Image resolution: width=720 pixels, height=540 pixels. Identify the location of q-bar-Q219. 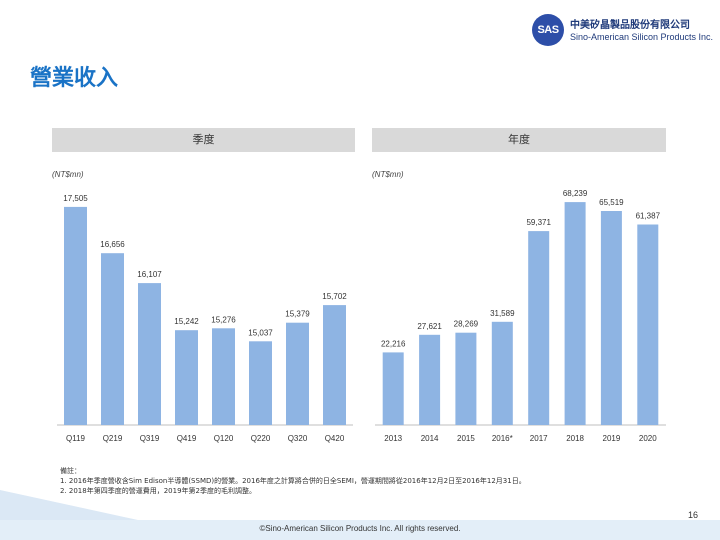
(112, 339).